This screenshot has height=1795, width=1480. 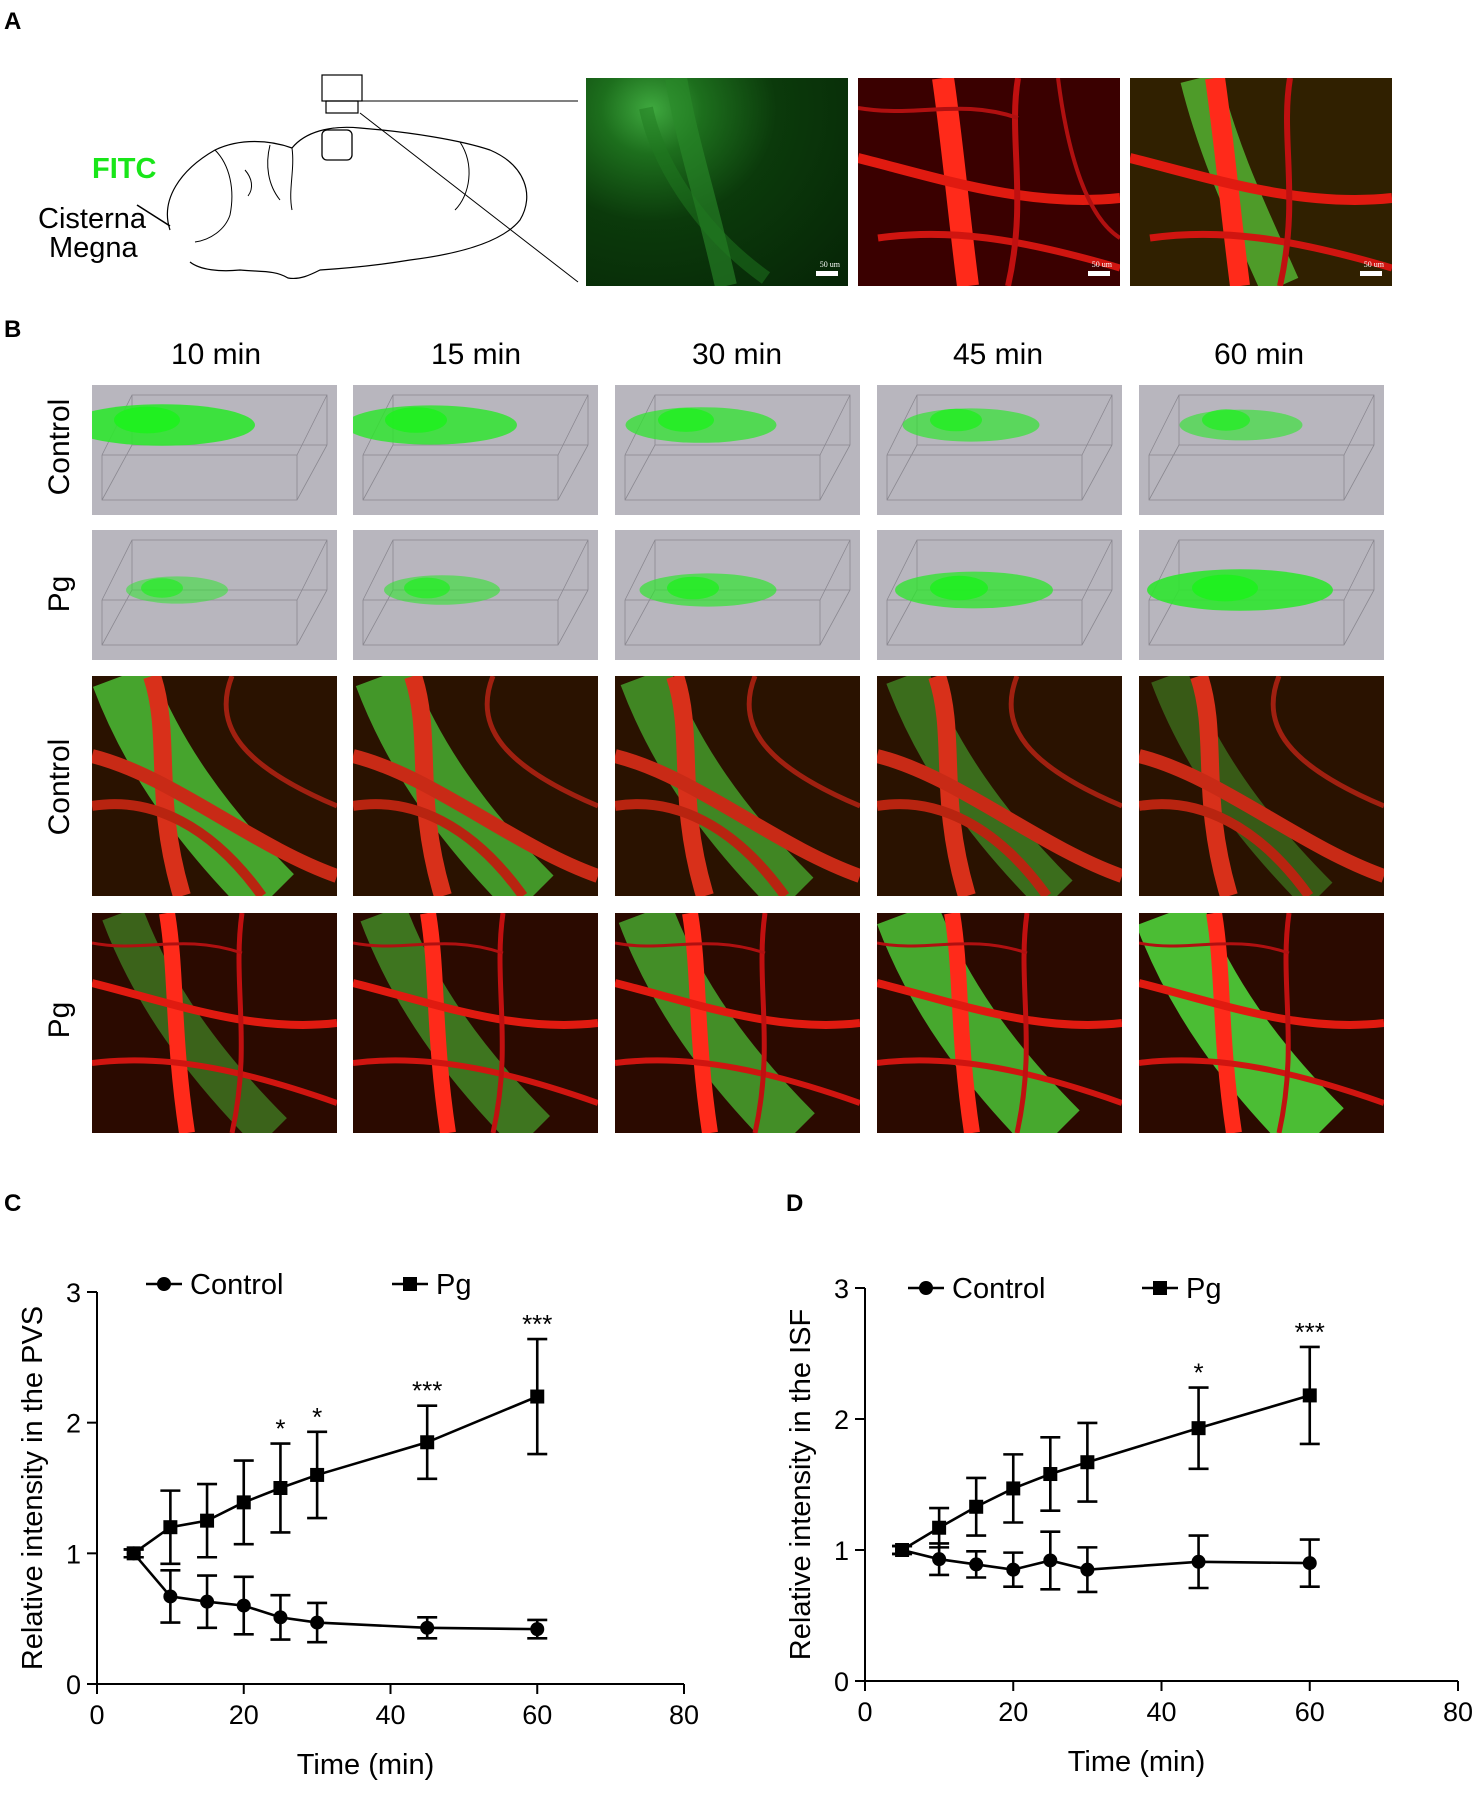 What do you see at coordinates (342, 88) in the screenshot?
I see `objective-lens-icon` at bounding box center [342, 88].